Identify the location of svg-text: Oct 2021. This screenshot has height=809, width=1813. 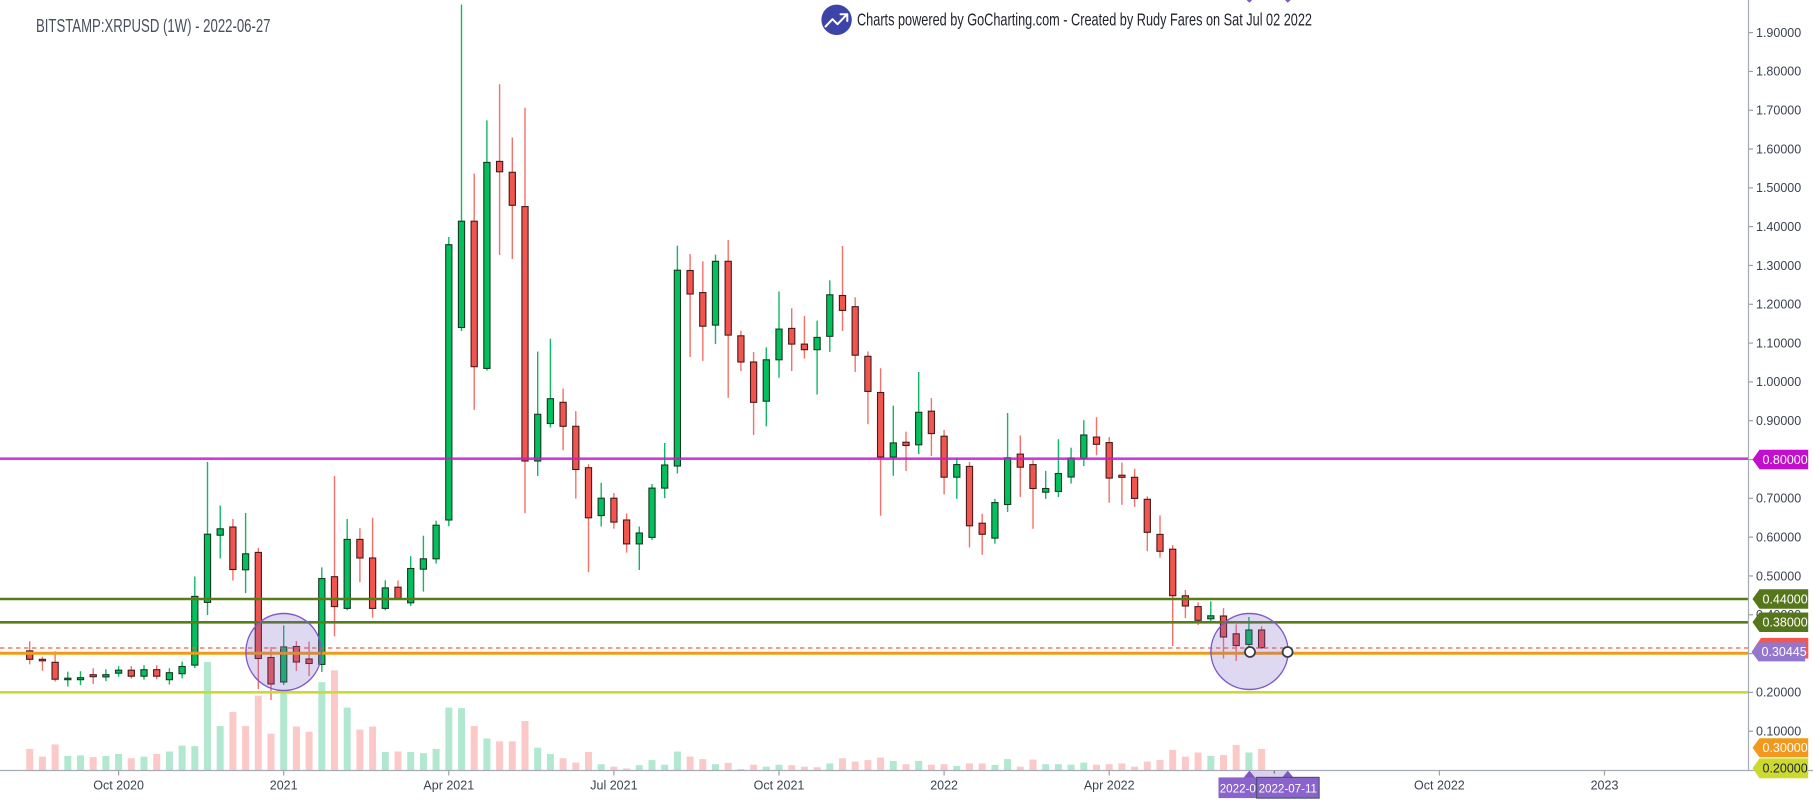
(779, 786).